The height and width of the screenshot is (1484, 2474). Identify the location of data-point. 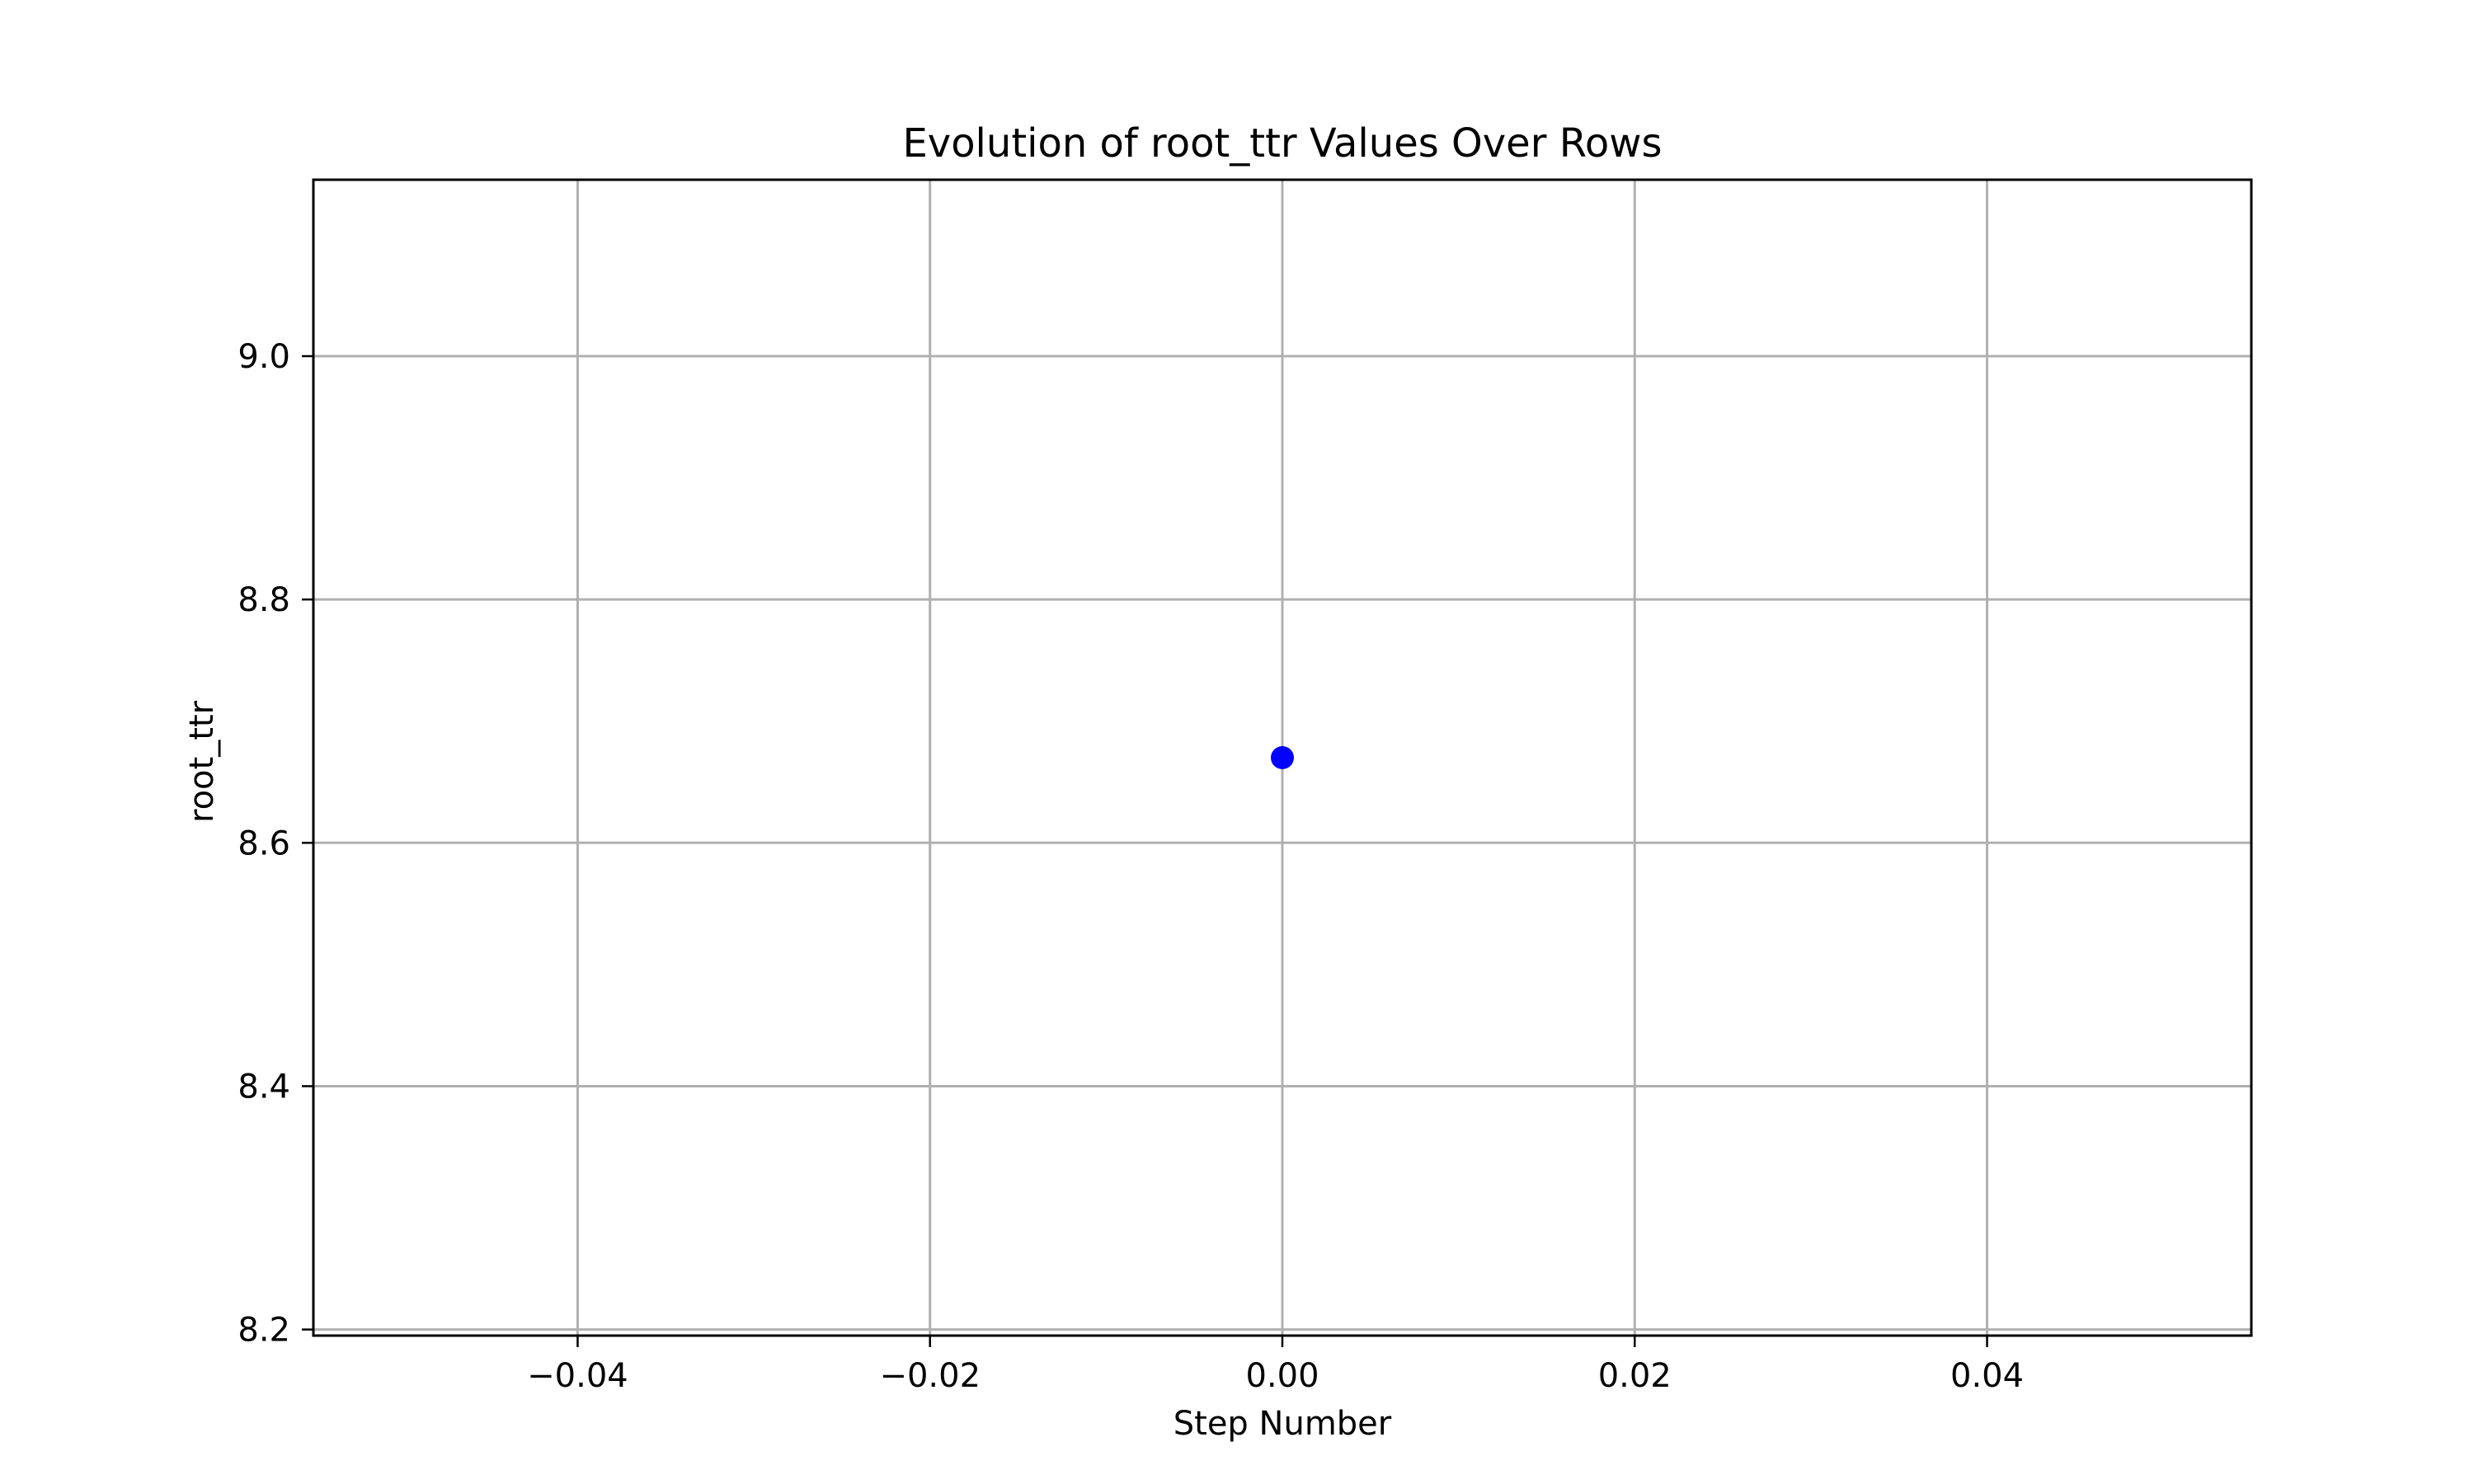
(1282, 757).